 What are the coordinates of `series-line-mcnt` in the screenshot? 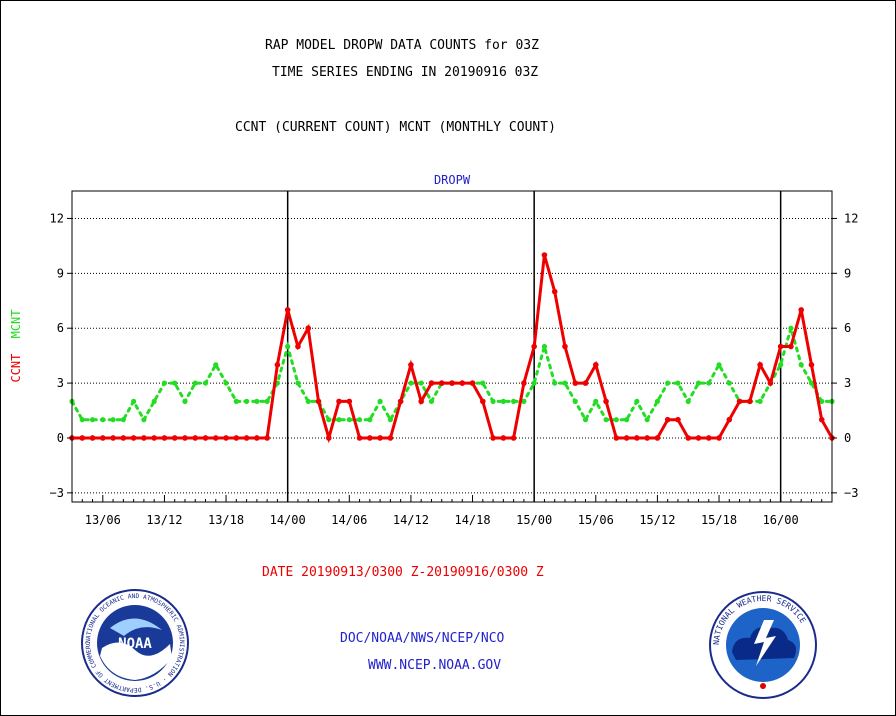 It's located at (452, 372).